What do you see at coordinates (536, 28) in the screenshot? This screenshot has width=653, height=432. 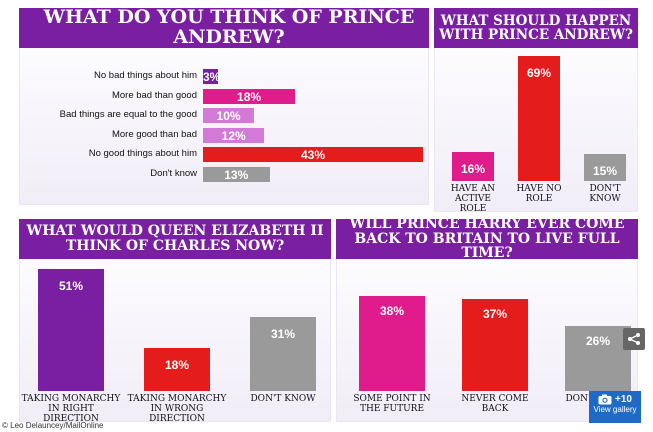 I see `chart-title: WHAT SHOULD HAPPEN WITH PRINCE ANDREW?` at bounding box center [536, 28].